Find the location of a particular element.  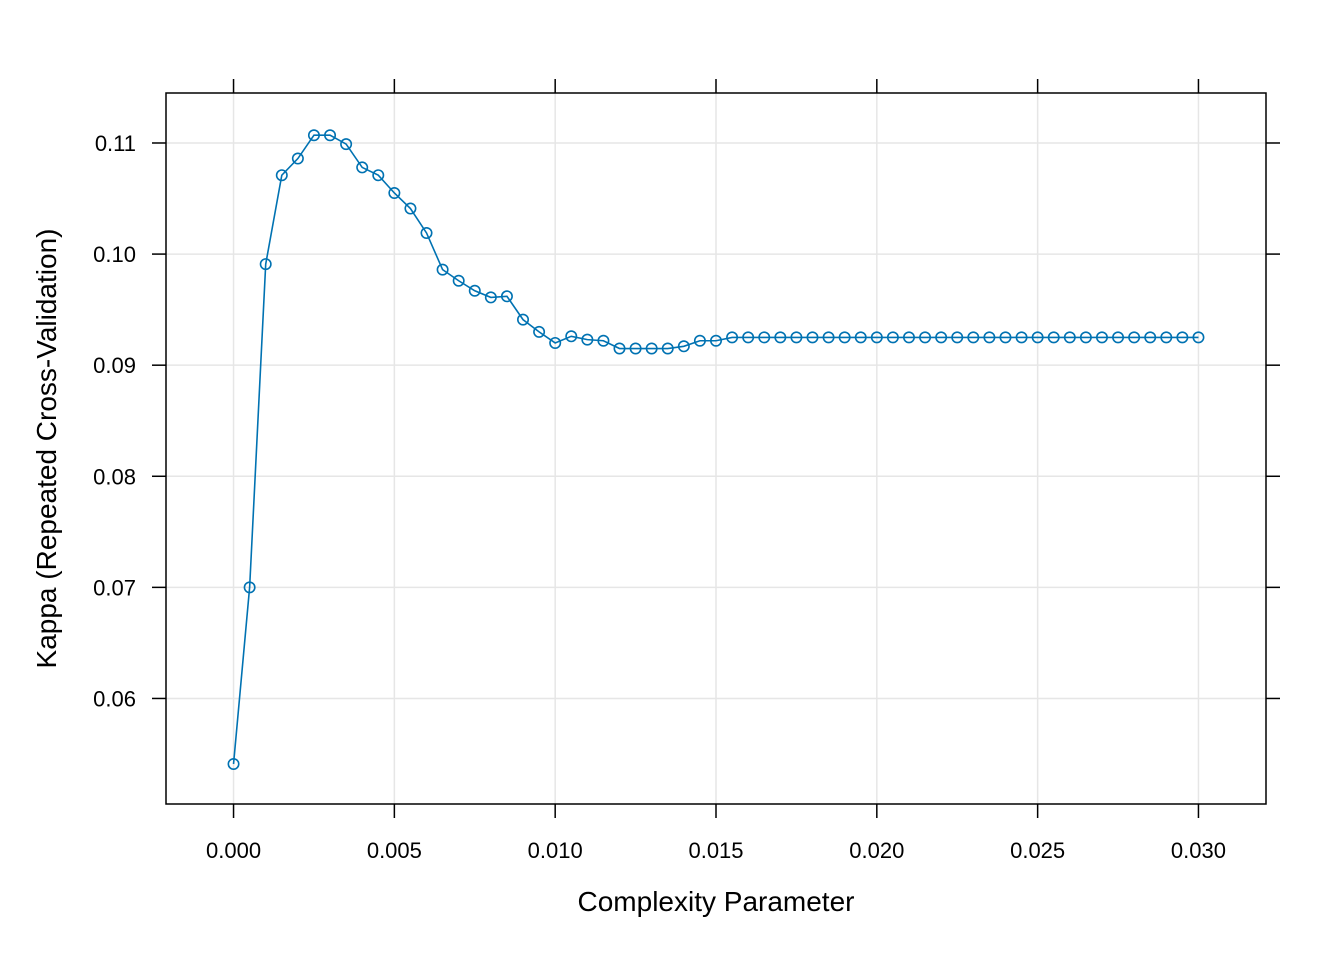

x-tick-label: 0.015 is located at coordinates (715, 850).